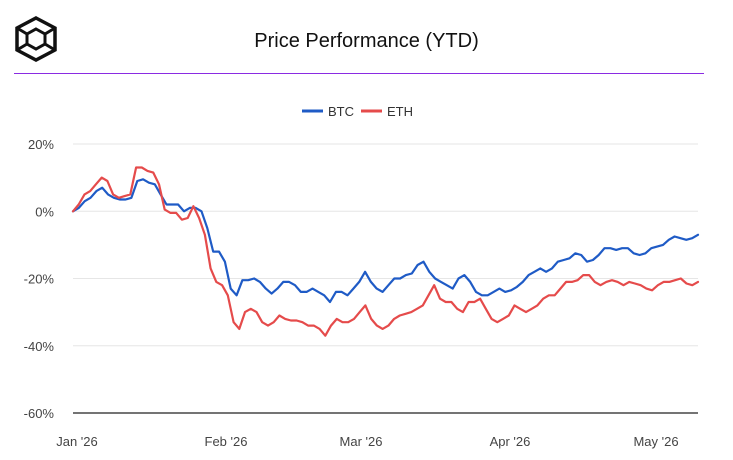 Image resolution: width=733 pixels, height=460 pixels. I want to click on x-tick-label: May '26, so click(655, 441).